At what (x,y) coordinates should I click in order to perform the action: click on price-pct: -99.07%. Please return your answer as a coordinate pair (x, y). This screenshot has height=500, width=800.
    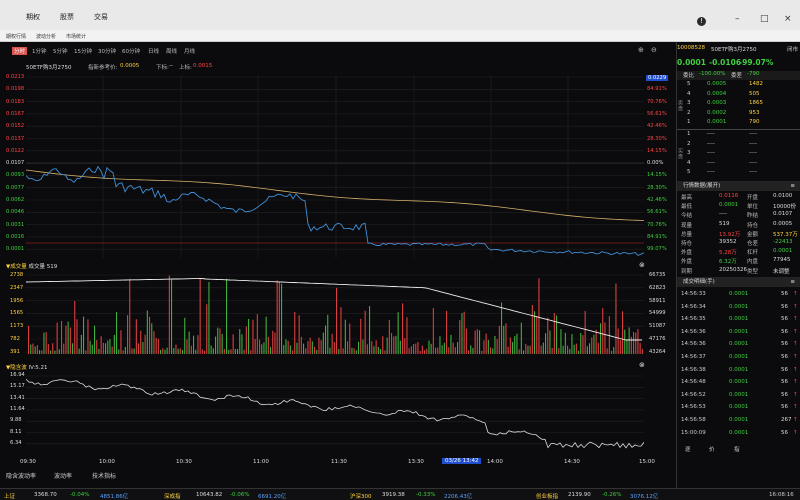
    Looking at the image, I should click on (756, 62).